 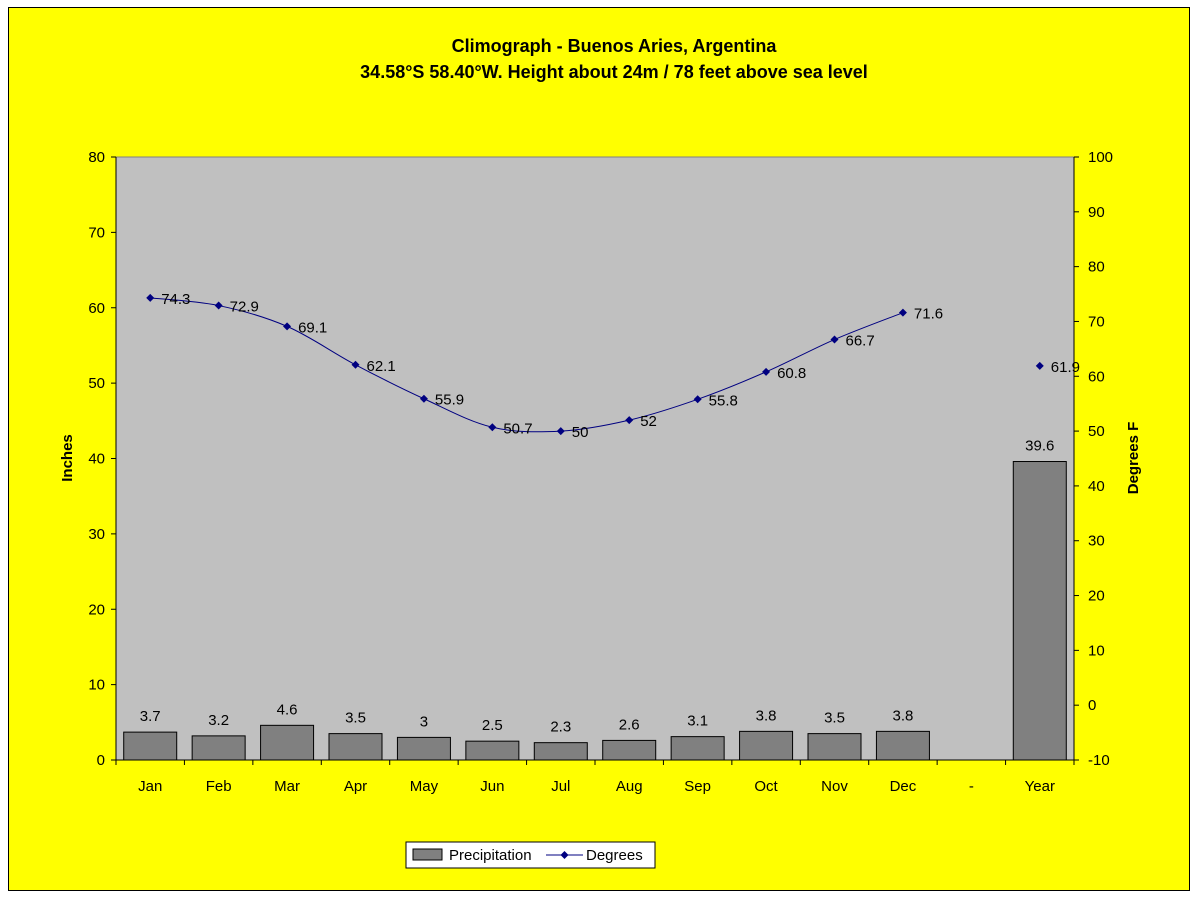 What do you see at coordinates (244, 307) in the screenshot?
I see `degrees-data-label: 72.9` at bounding box center [244, 307].